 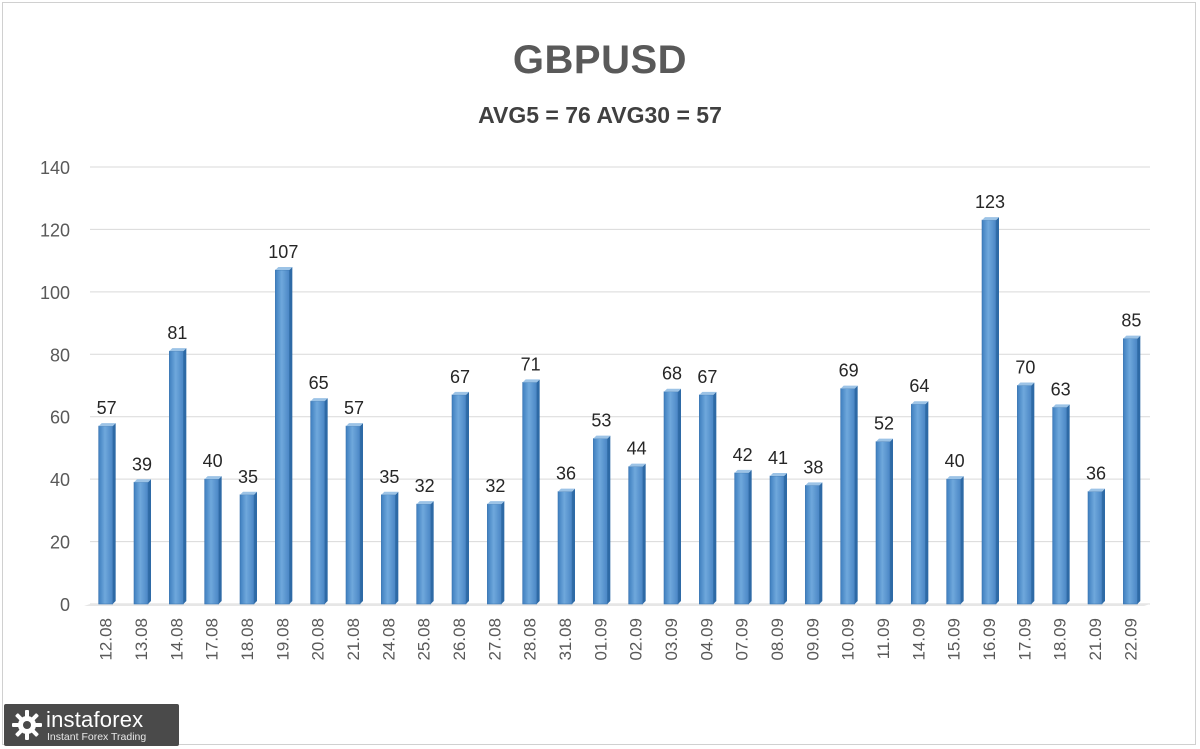 I want to click on x-tick-label: 19.08, so click(x=282, y=639).